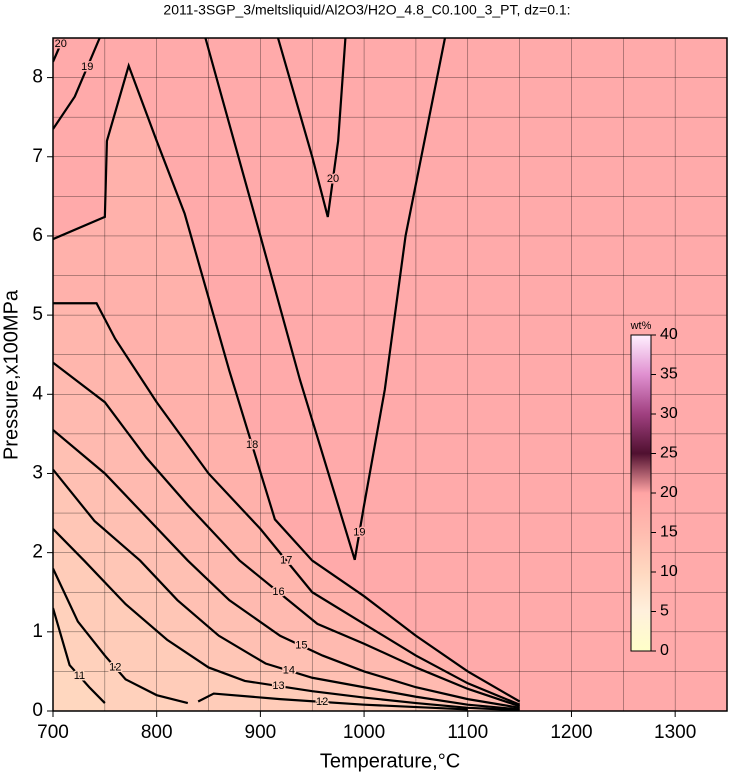 This screenshot has width=734, height=776. I want to click on x-tick-label: 1200, so click(571, 732).